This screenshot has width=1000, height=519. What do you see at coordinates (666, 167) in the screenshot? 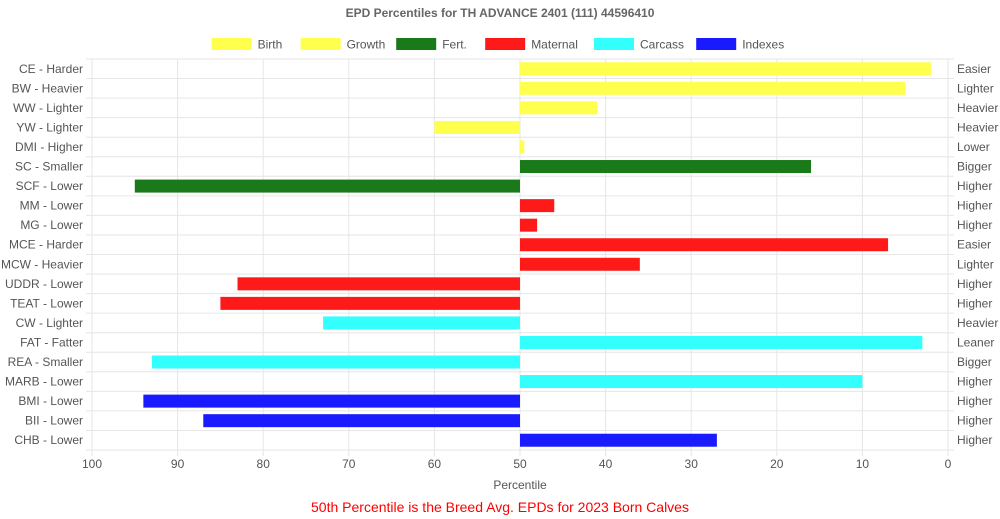
I see `bar-sc` at bounding box center [666, 167].